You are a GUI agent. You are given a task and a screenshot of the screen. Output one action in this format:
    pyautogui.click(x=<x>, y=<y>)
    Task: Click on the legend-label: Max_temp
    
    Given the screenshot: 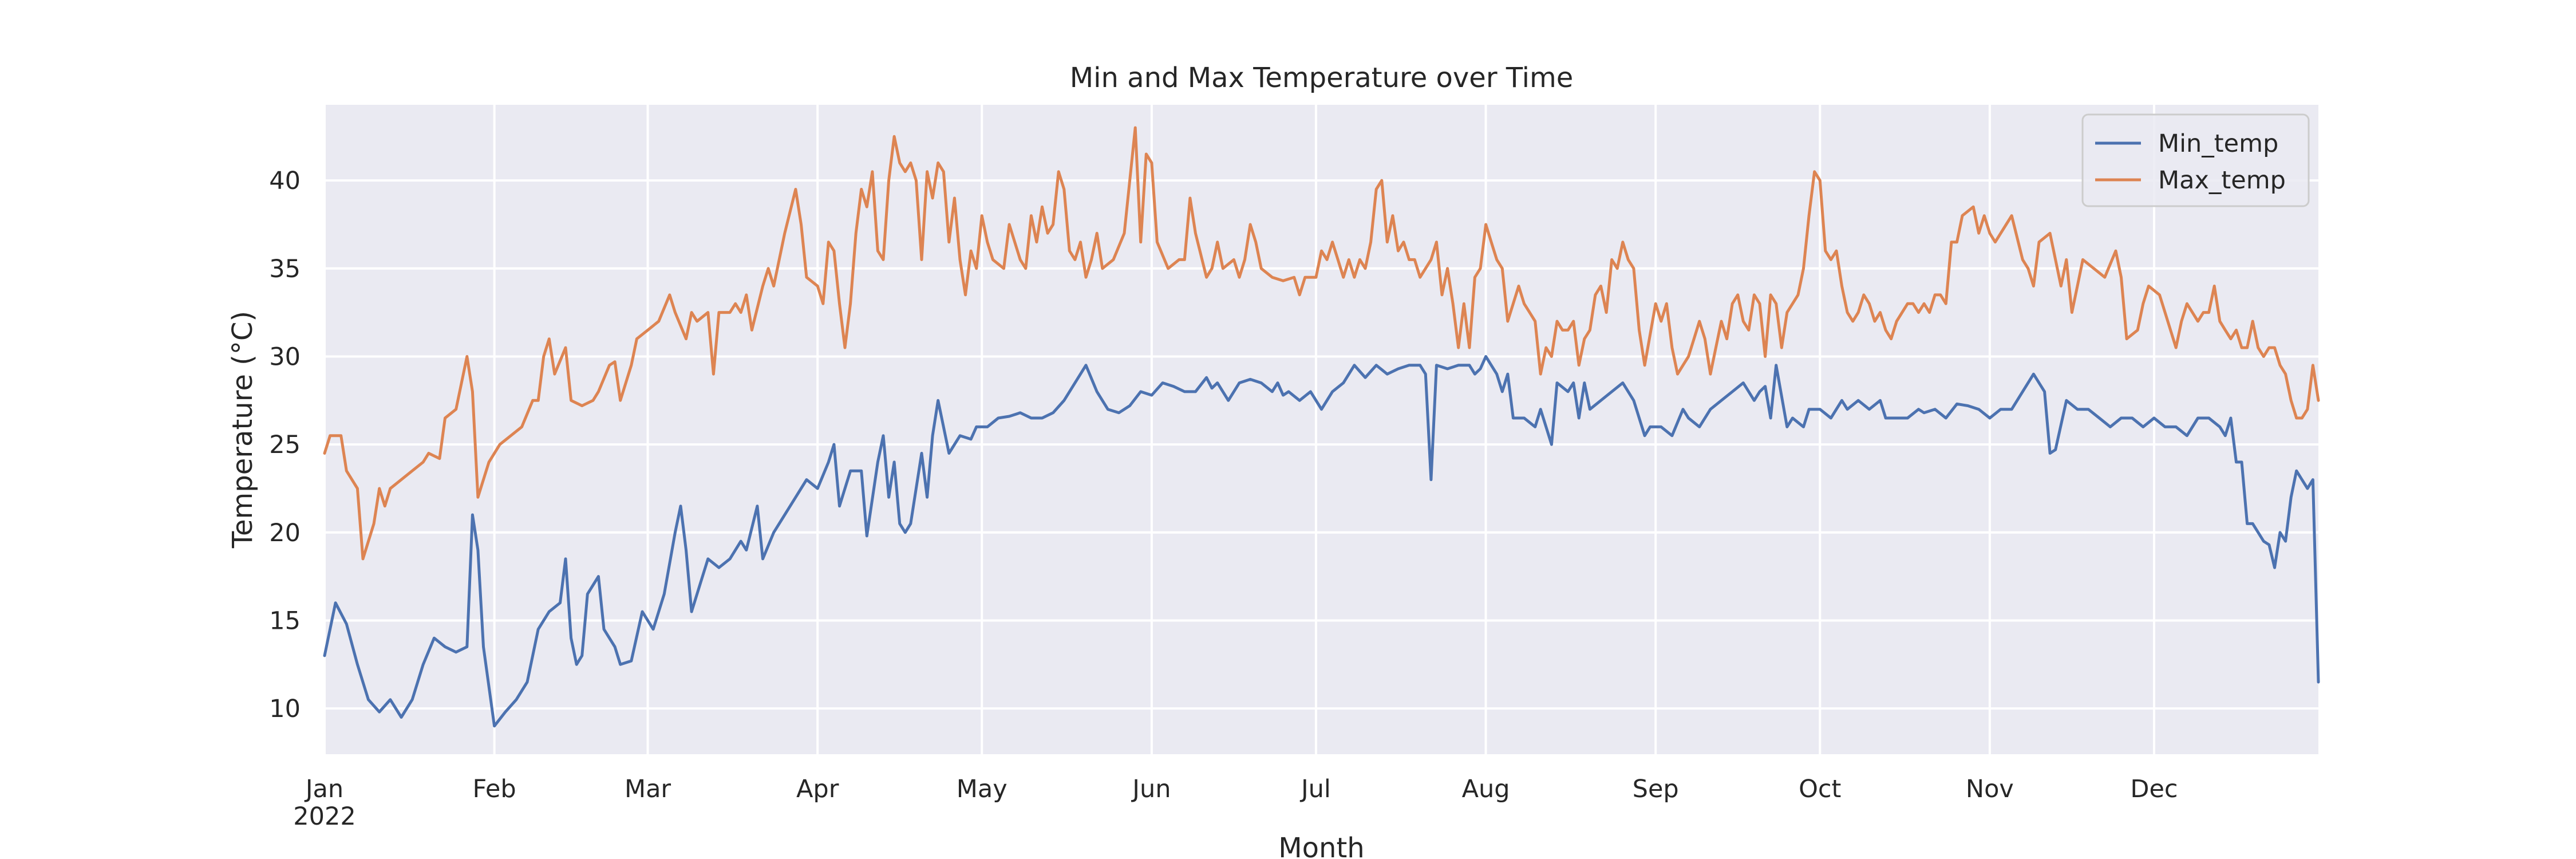 What is the action you would take?
    pyautogui.click(x=2222, y=180)
    